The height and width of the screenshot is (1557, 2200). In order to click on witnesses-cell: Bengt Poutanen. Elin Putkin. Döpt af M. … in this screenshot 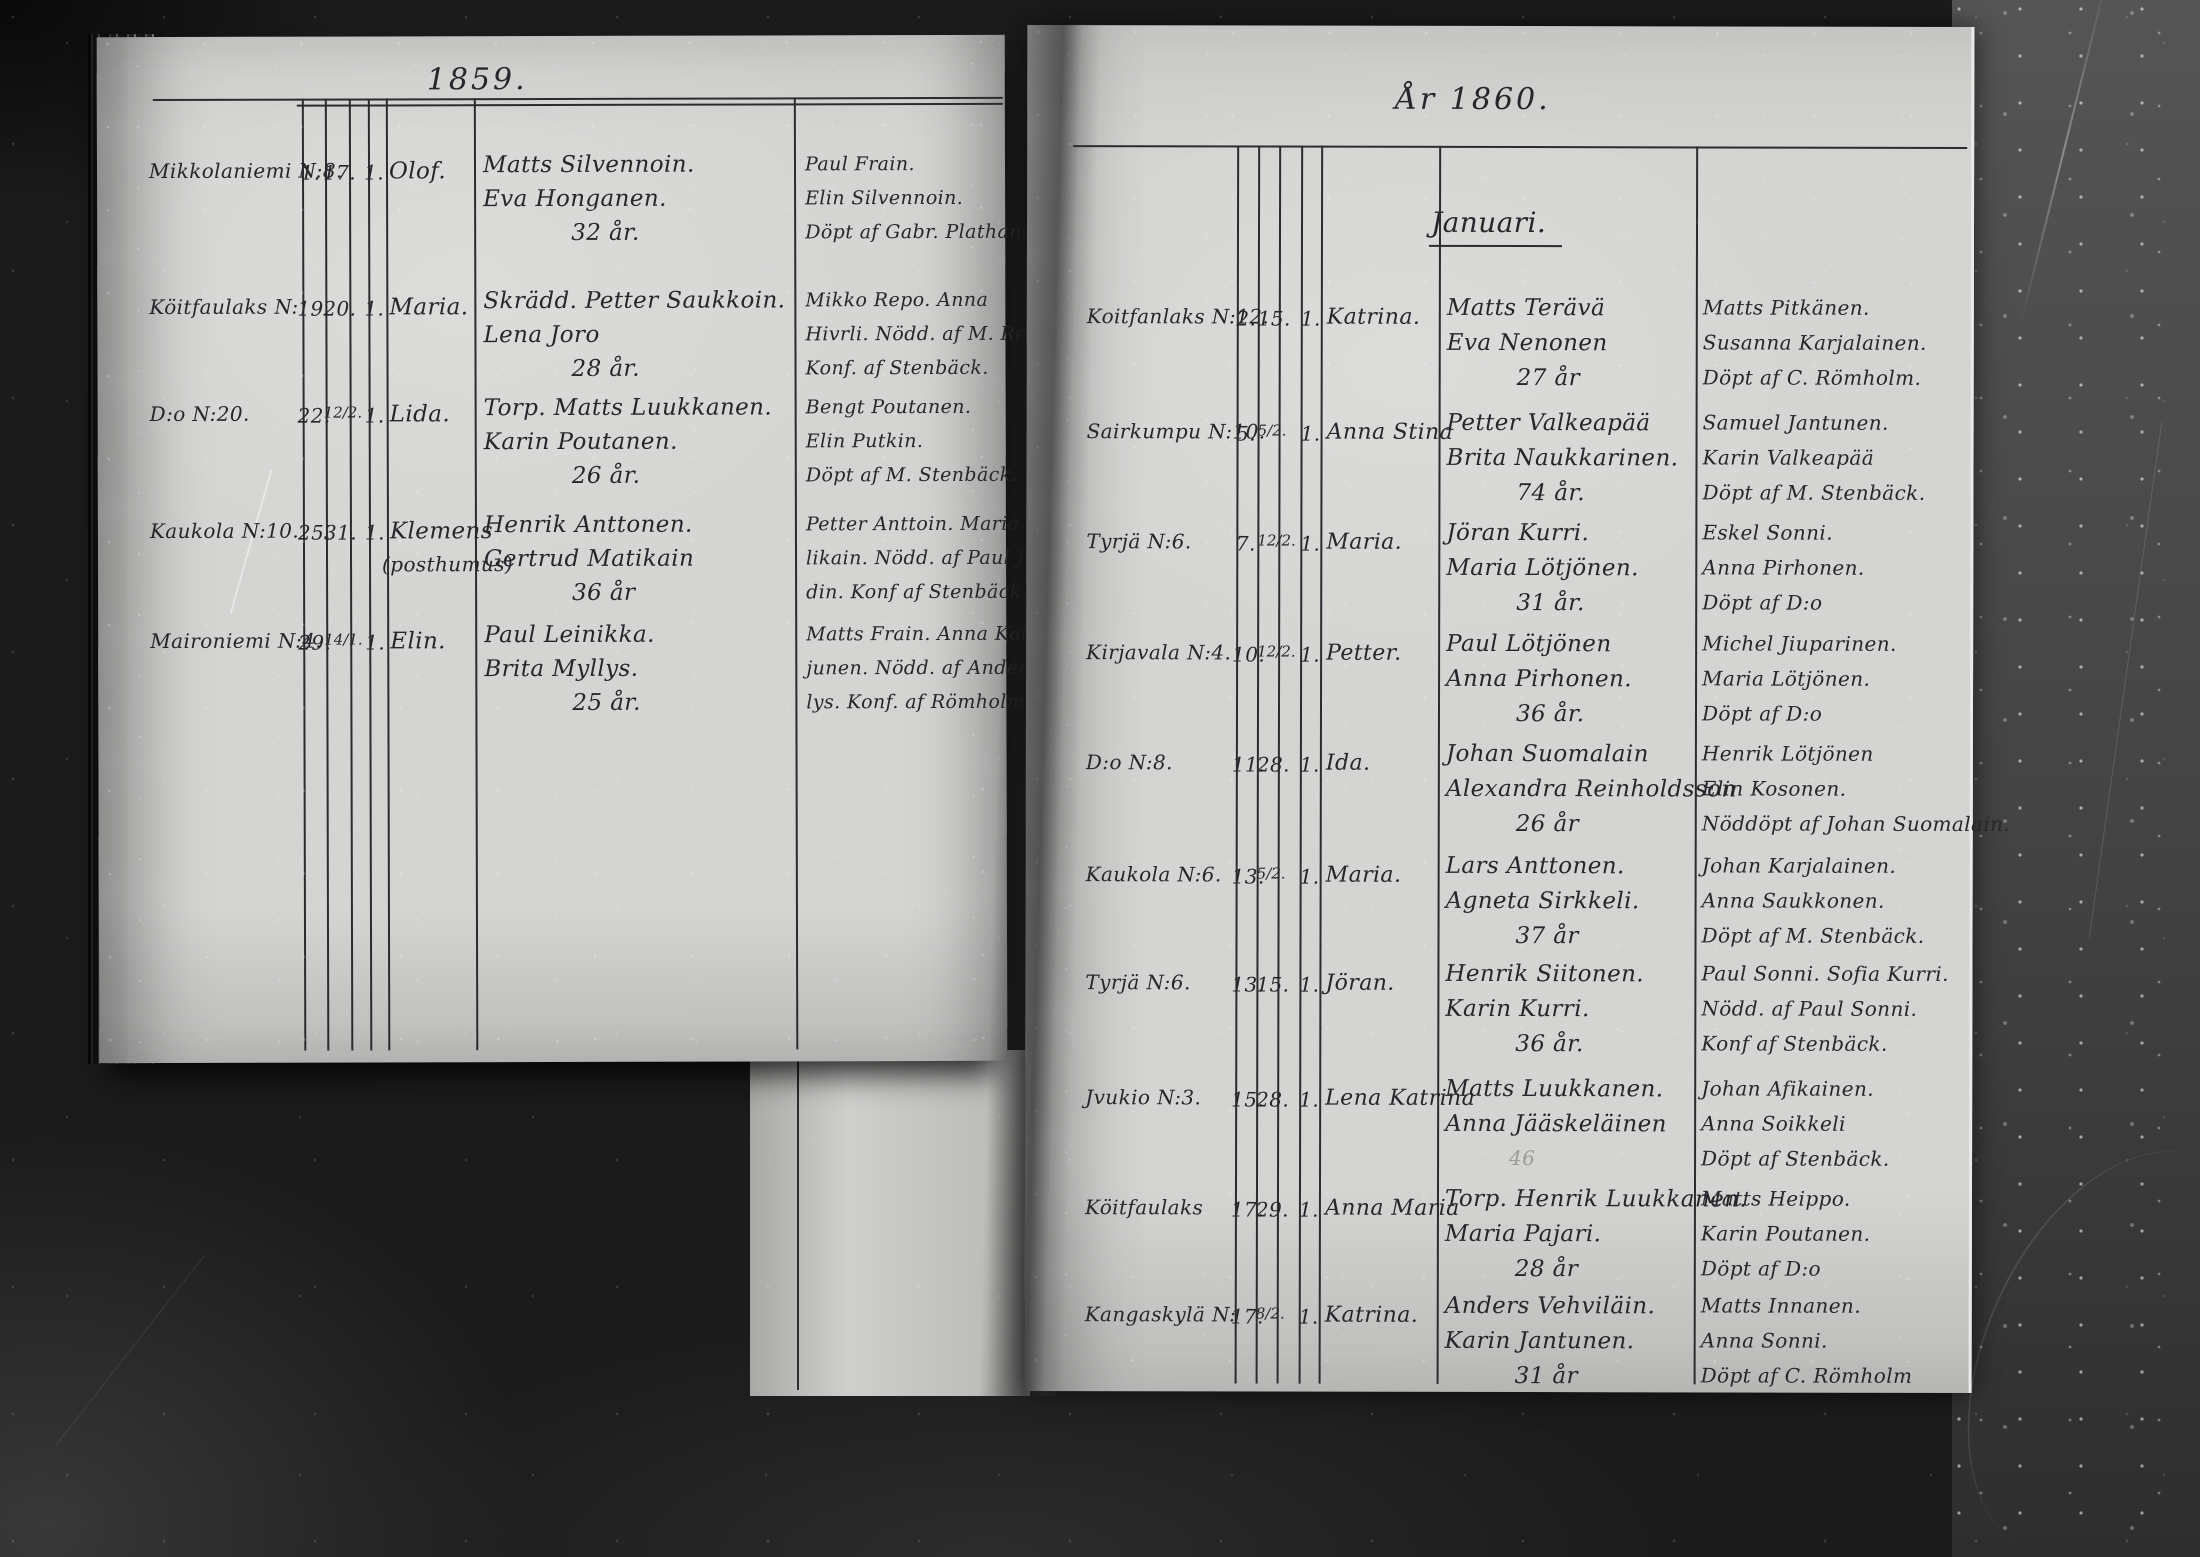, I will do `click(912, 447)`.